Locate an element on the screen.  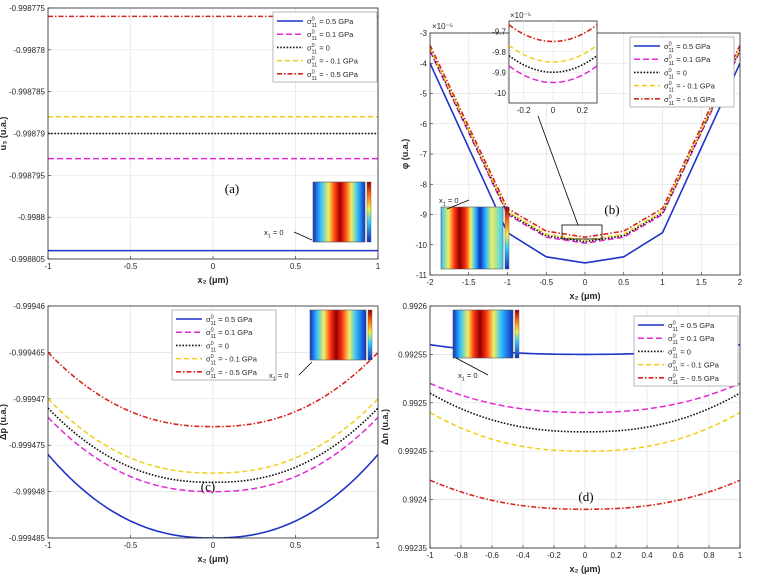
x-tick-label: 0.5 is located at coordinates (296, 266).